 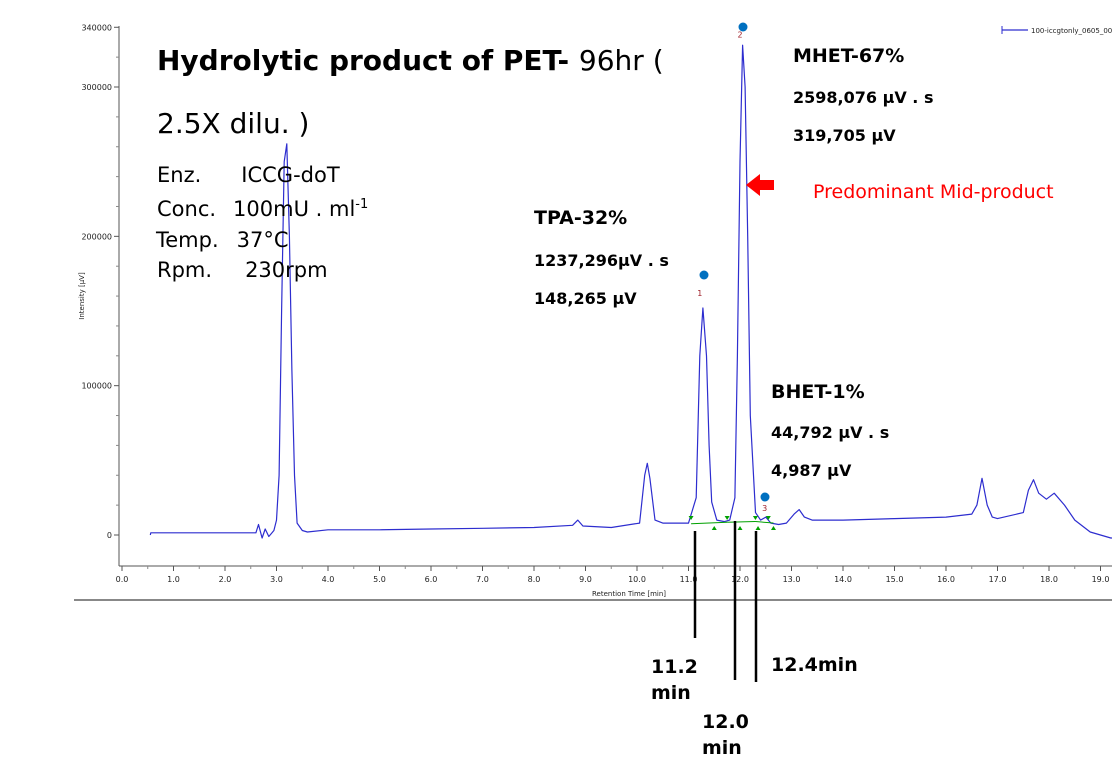 I want to click on condition-value: 37°C, so click(x=262, y=240).